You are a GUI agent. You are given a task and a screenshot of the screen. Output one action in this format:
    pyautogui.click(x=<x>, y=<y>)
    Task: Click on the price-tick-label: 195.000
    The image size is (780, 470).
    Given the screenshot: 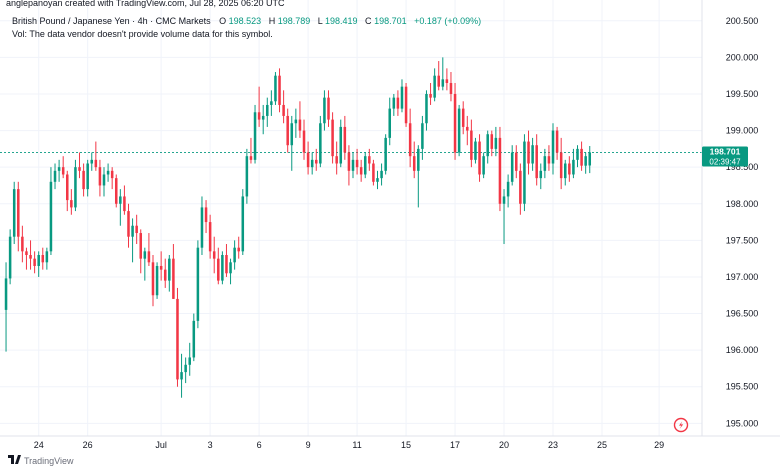 What is the action you would take?
    pyautogui.click(x=742, y=423)
    